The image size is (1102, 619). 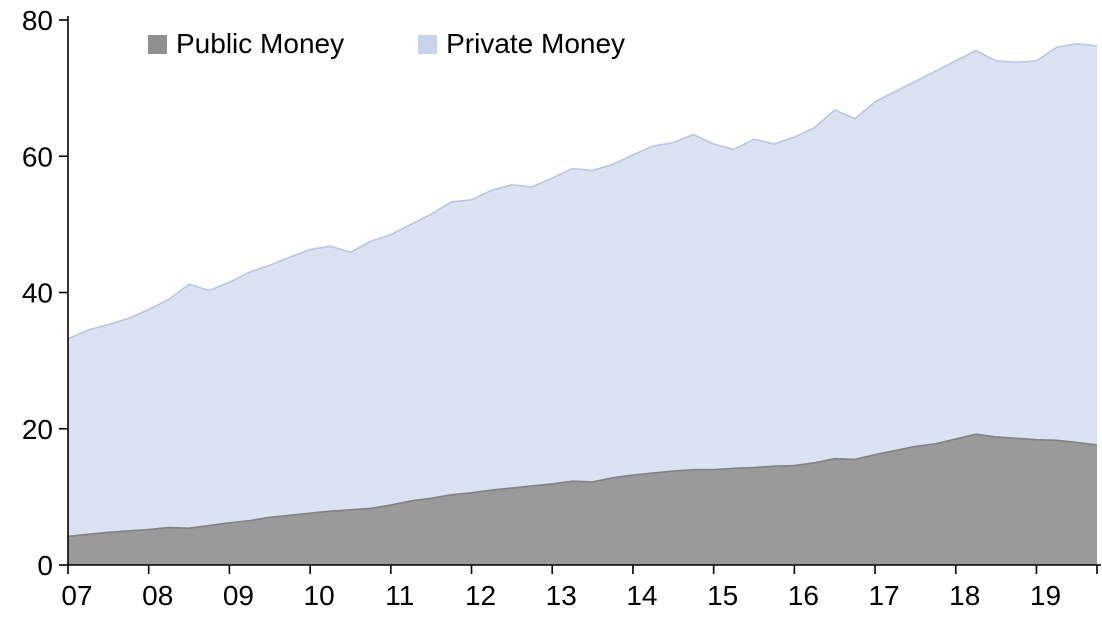 I want to click on x-tick-label: 11, so click(x=399, y=595).